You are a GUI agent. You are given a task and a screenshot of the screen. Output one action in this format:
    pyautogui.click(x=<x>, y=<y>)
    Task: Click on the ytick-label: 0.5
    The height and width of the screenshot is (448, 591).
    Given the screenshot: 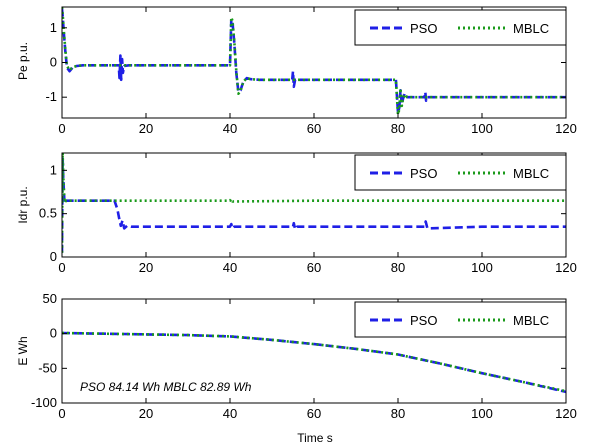 What is the action you would take?
    pyautogui.click(x=48, y=213)
    